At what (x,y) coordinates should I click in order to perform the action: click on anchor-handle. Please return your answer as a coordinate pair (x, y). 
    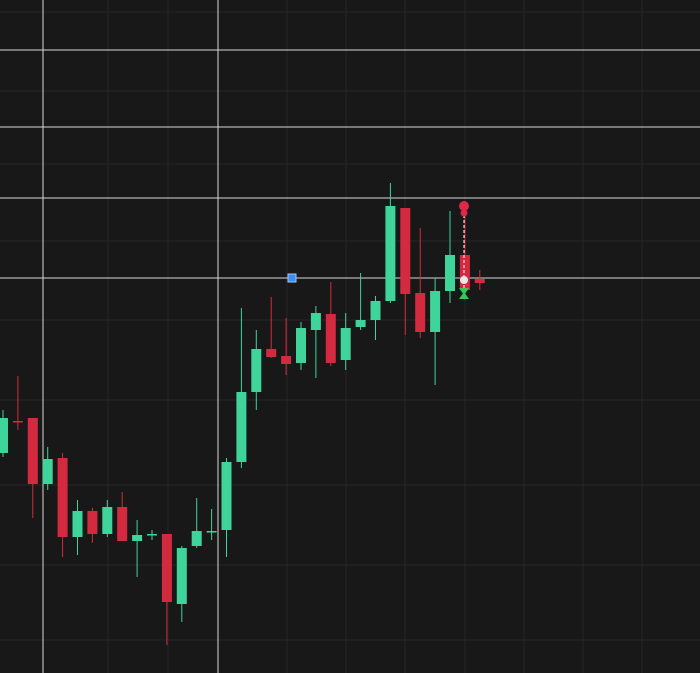
    Looking at the image, I should click on (292, 278).